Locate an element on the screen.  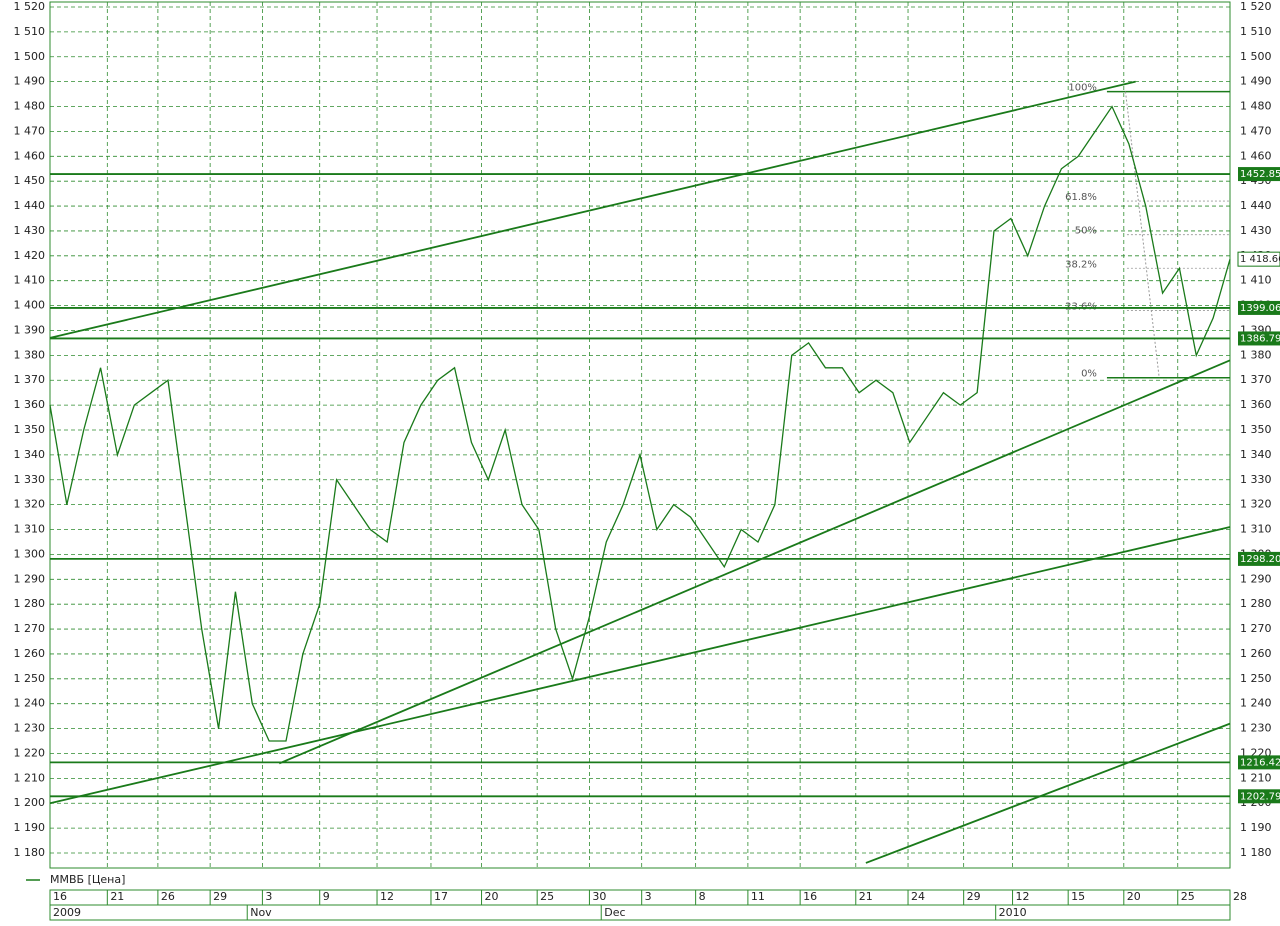
level-label: 1452.859 is located at coordinates (1260, 174).